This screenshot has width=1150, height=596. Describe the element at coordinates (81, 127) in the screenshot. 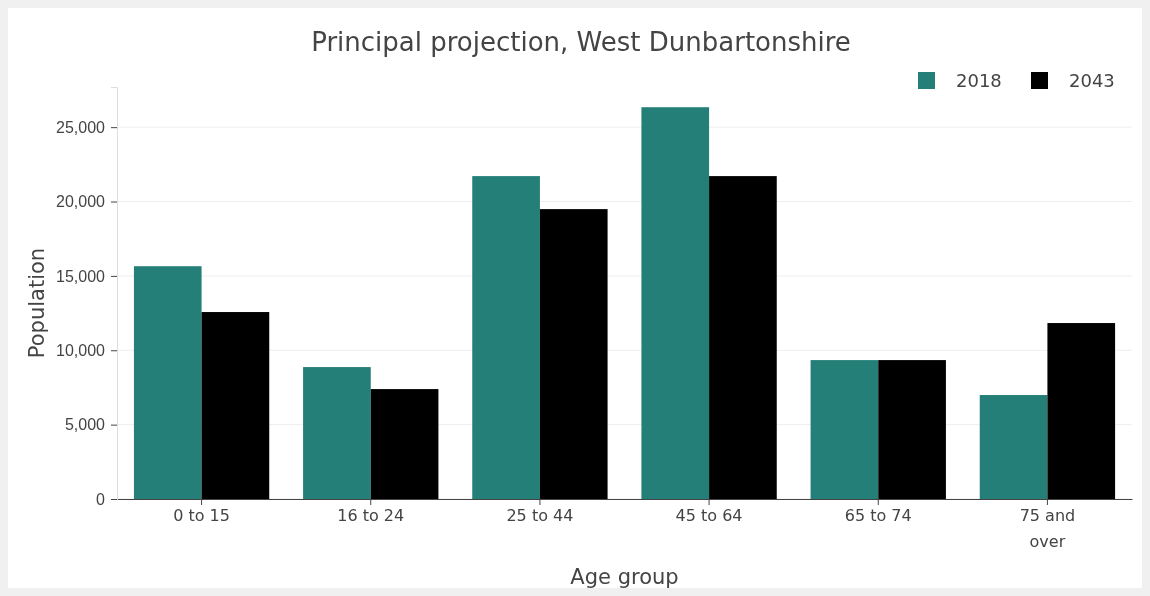

I see `y-tick-label: 25,000` at that location.